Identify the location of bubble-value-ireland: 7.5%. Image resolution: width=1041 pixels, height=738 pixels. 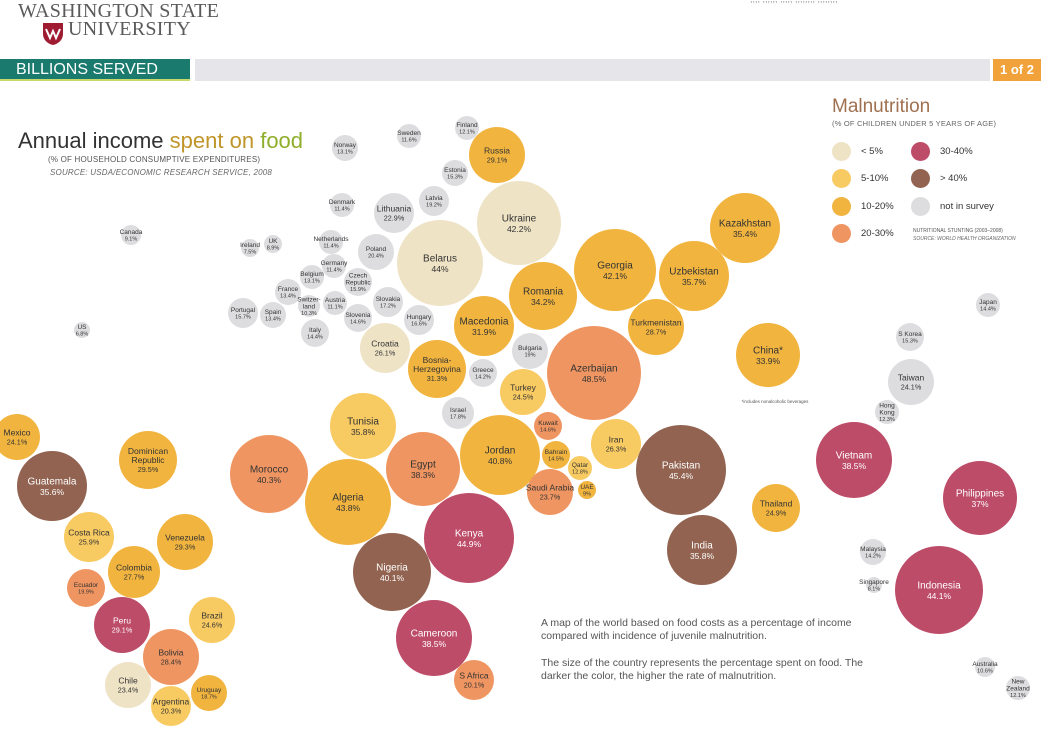
(250, 253).